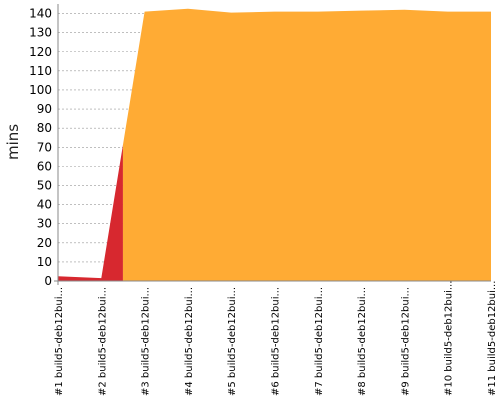 This screenshot has height=400, width=500. I want to click on y-tick-label: 40, so click(44, 205).